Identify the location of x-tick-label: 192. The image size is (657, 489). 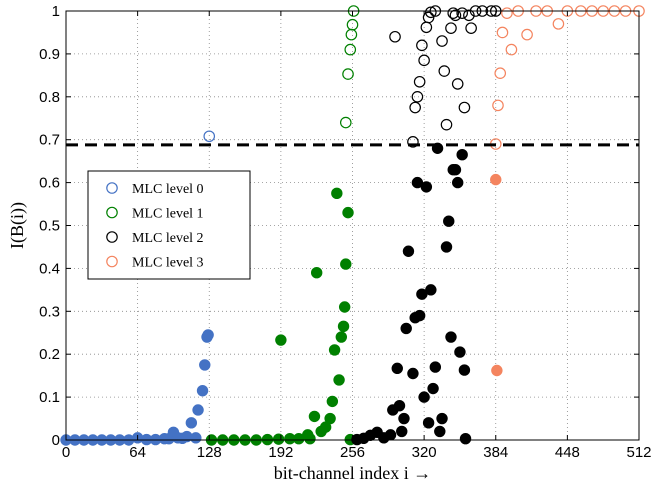
(280, 452).